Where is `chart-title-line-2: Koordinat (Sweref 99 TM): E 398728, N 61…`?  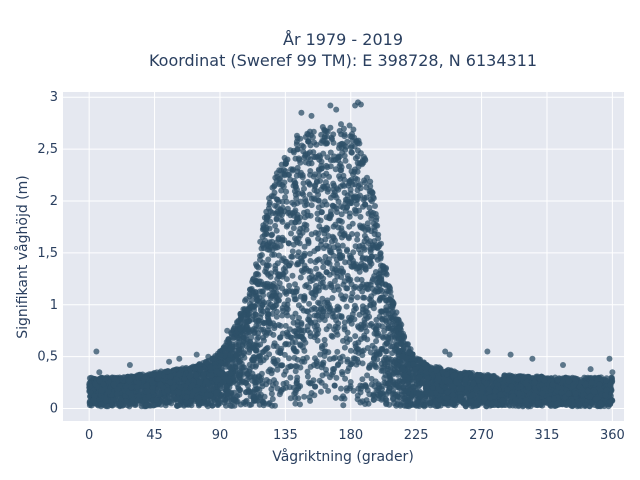
chart-title-line-2: Koordinat (Sweref 99 TM): E 398728, N 61… is located at coordinates (343, 60).